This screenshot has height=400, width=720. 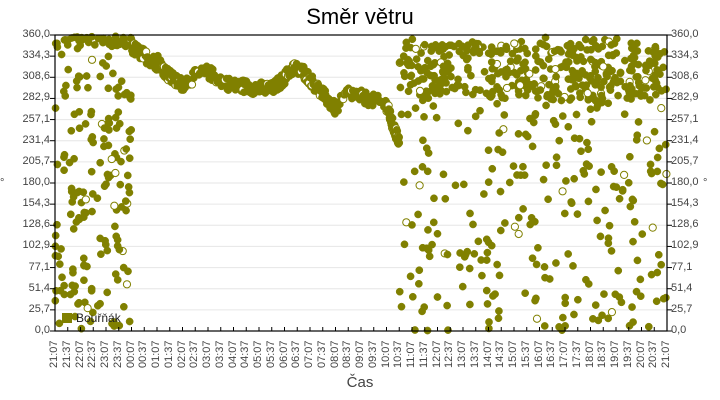 What do you see at coordinates (347, 354) in the screenshot?
I see `x-tick-label: 08:37` at bounding box center [347, 354].